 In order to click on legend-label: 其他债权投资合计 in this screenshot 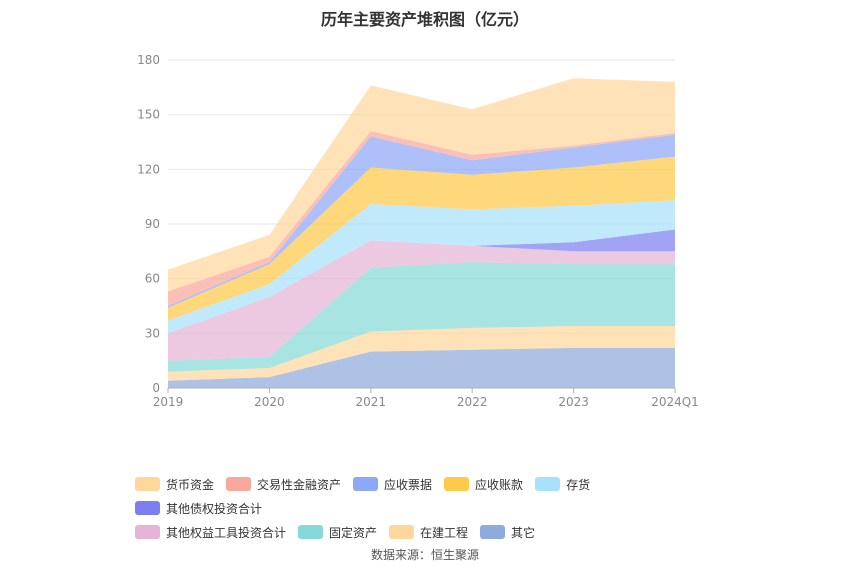, I will do `click(214, 508)`.